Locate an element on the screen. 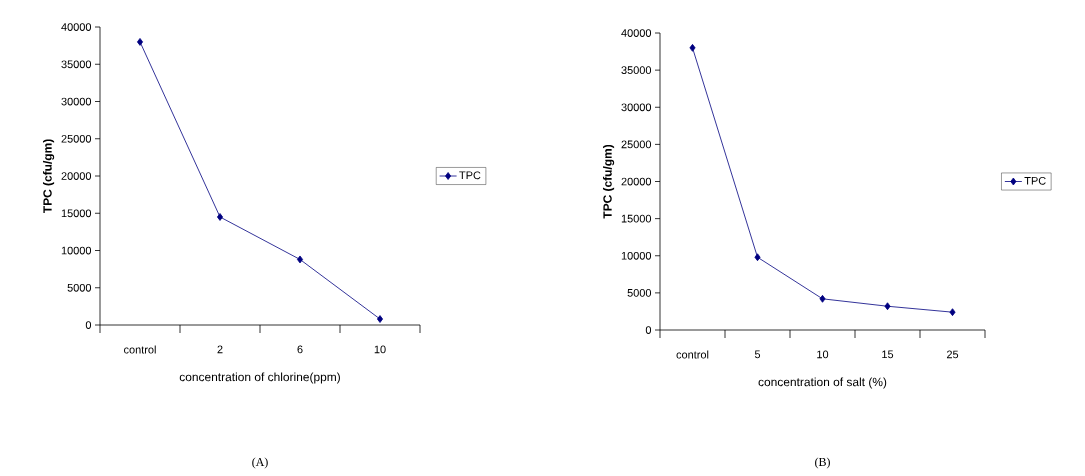 This screenshot has width=1085, height=476. x-tick-label: 2 is located at coordinates (220, 349).